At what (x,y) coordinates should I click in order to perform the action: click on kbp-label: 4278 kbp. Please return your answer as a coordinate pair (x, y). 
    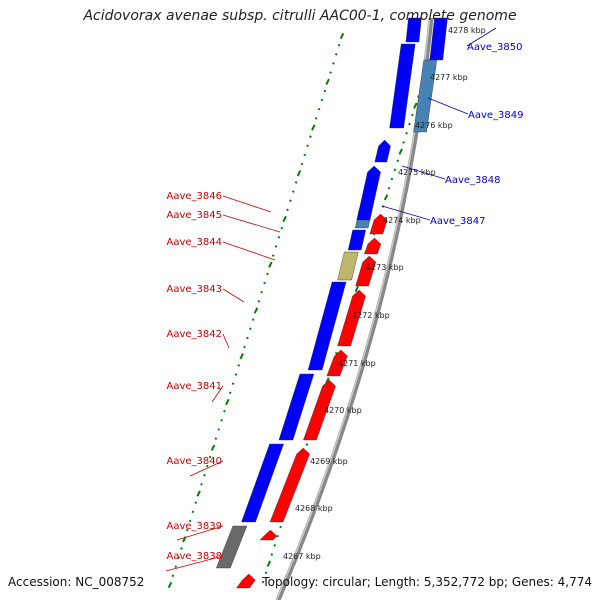
    Looking at the image, I should click on (467, 30).